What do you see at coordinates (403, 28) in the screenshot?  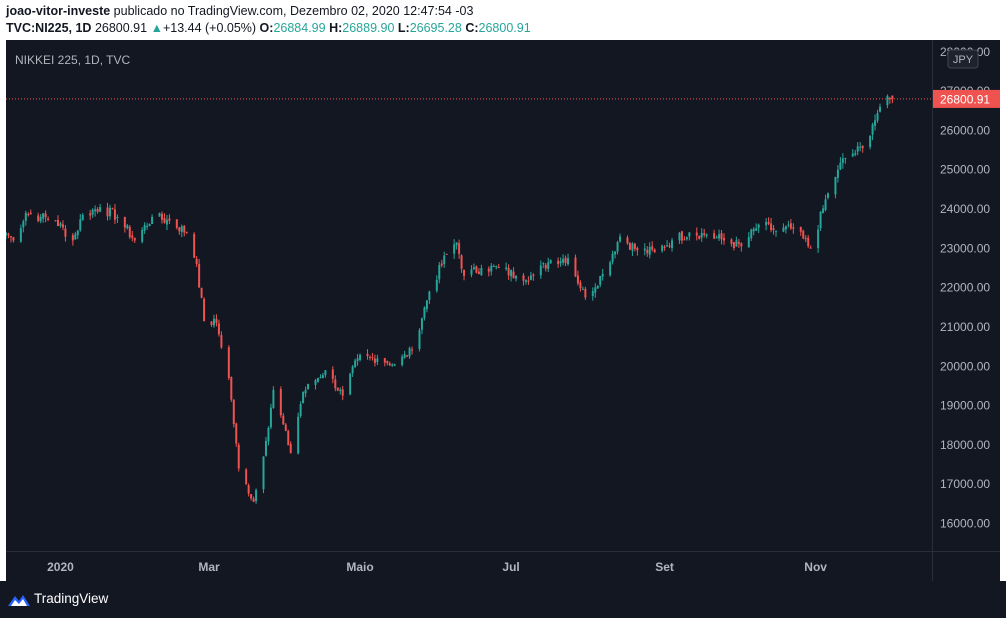 I see `low-label: L:` at bounding box center [403, 28].